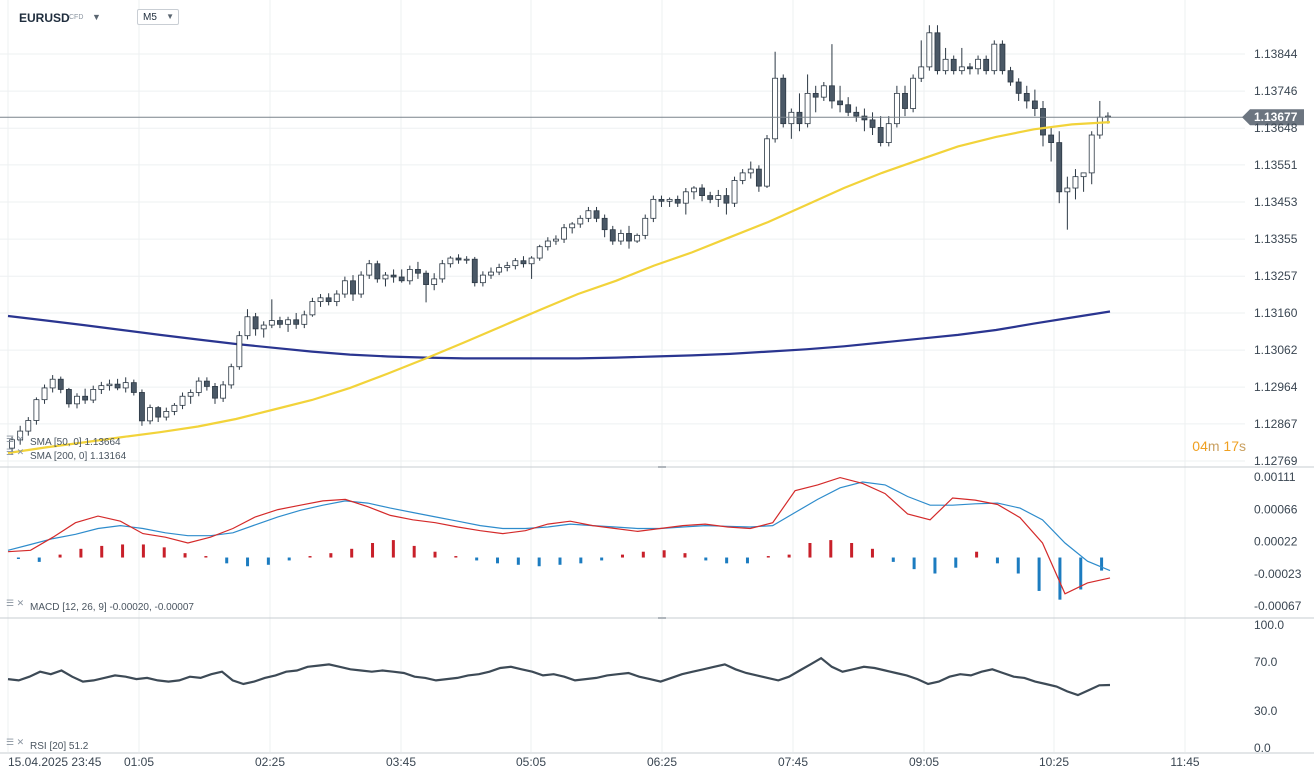 This screenshot has width=1314, height=779. I want to click on sma200-settings-icon: ☰ ✕, so click(15, 452).